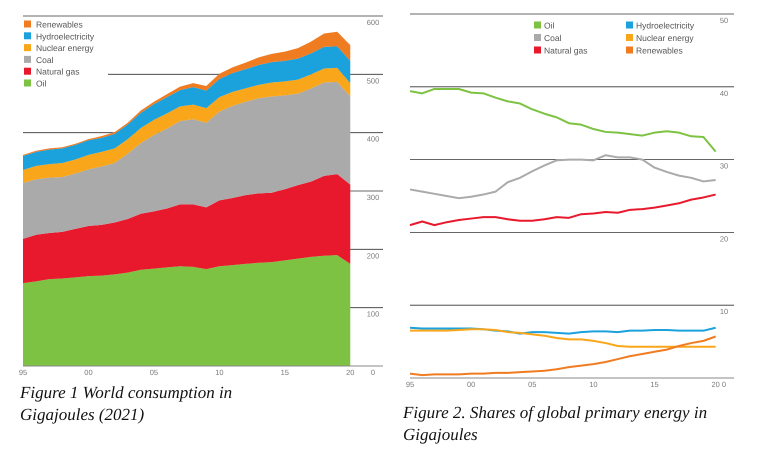 The width and height of the screenshot is (768, 461). I want to click on text: Figure 2. Shares of global primary energy in Gigajoules, so click(555, 423).